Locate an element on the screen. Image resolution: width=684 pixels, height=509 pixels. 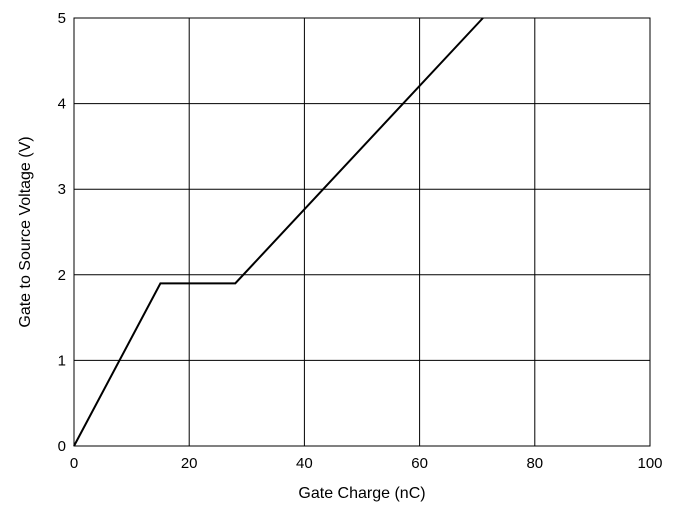
y-tick-labels: 0 1 2 3 4 5 is located at coordinates (62, 232).